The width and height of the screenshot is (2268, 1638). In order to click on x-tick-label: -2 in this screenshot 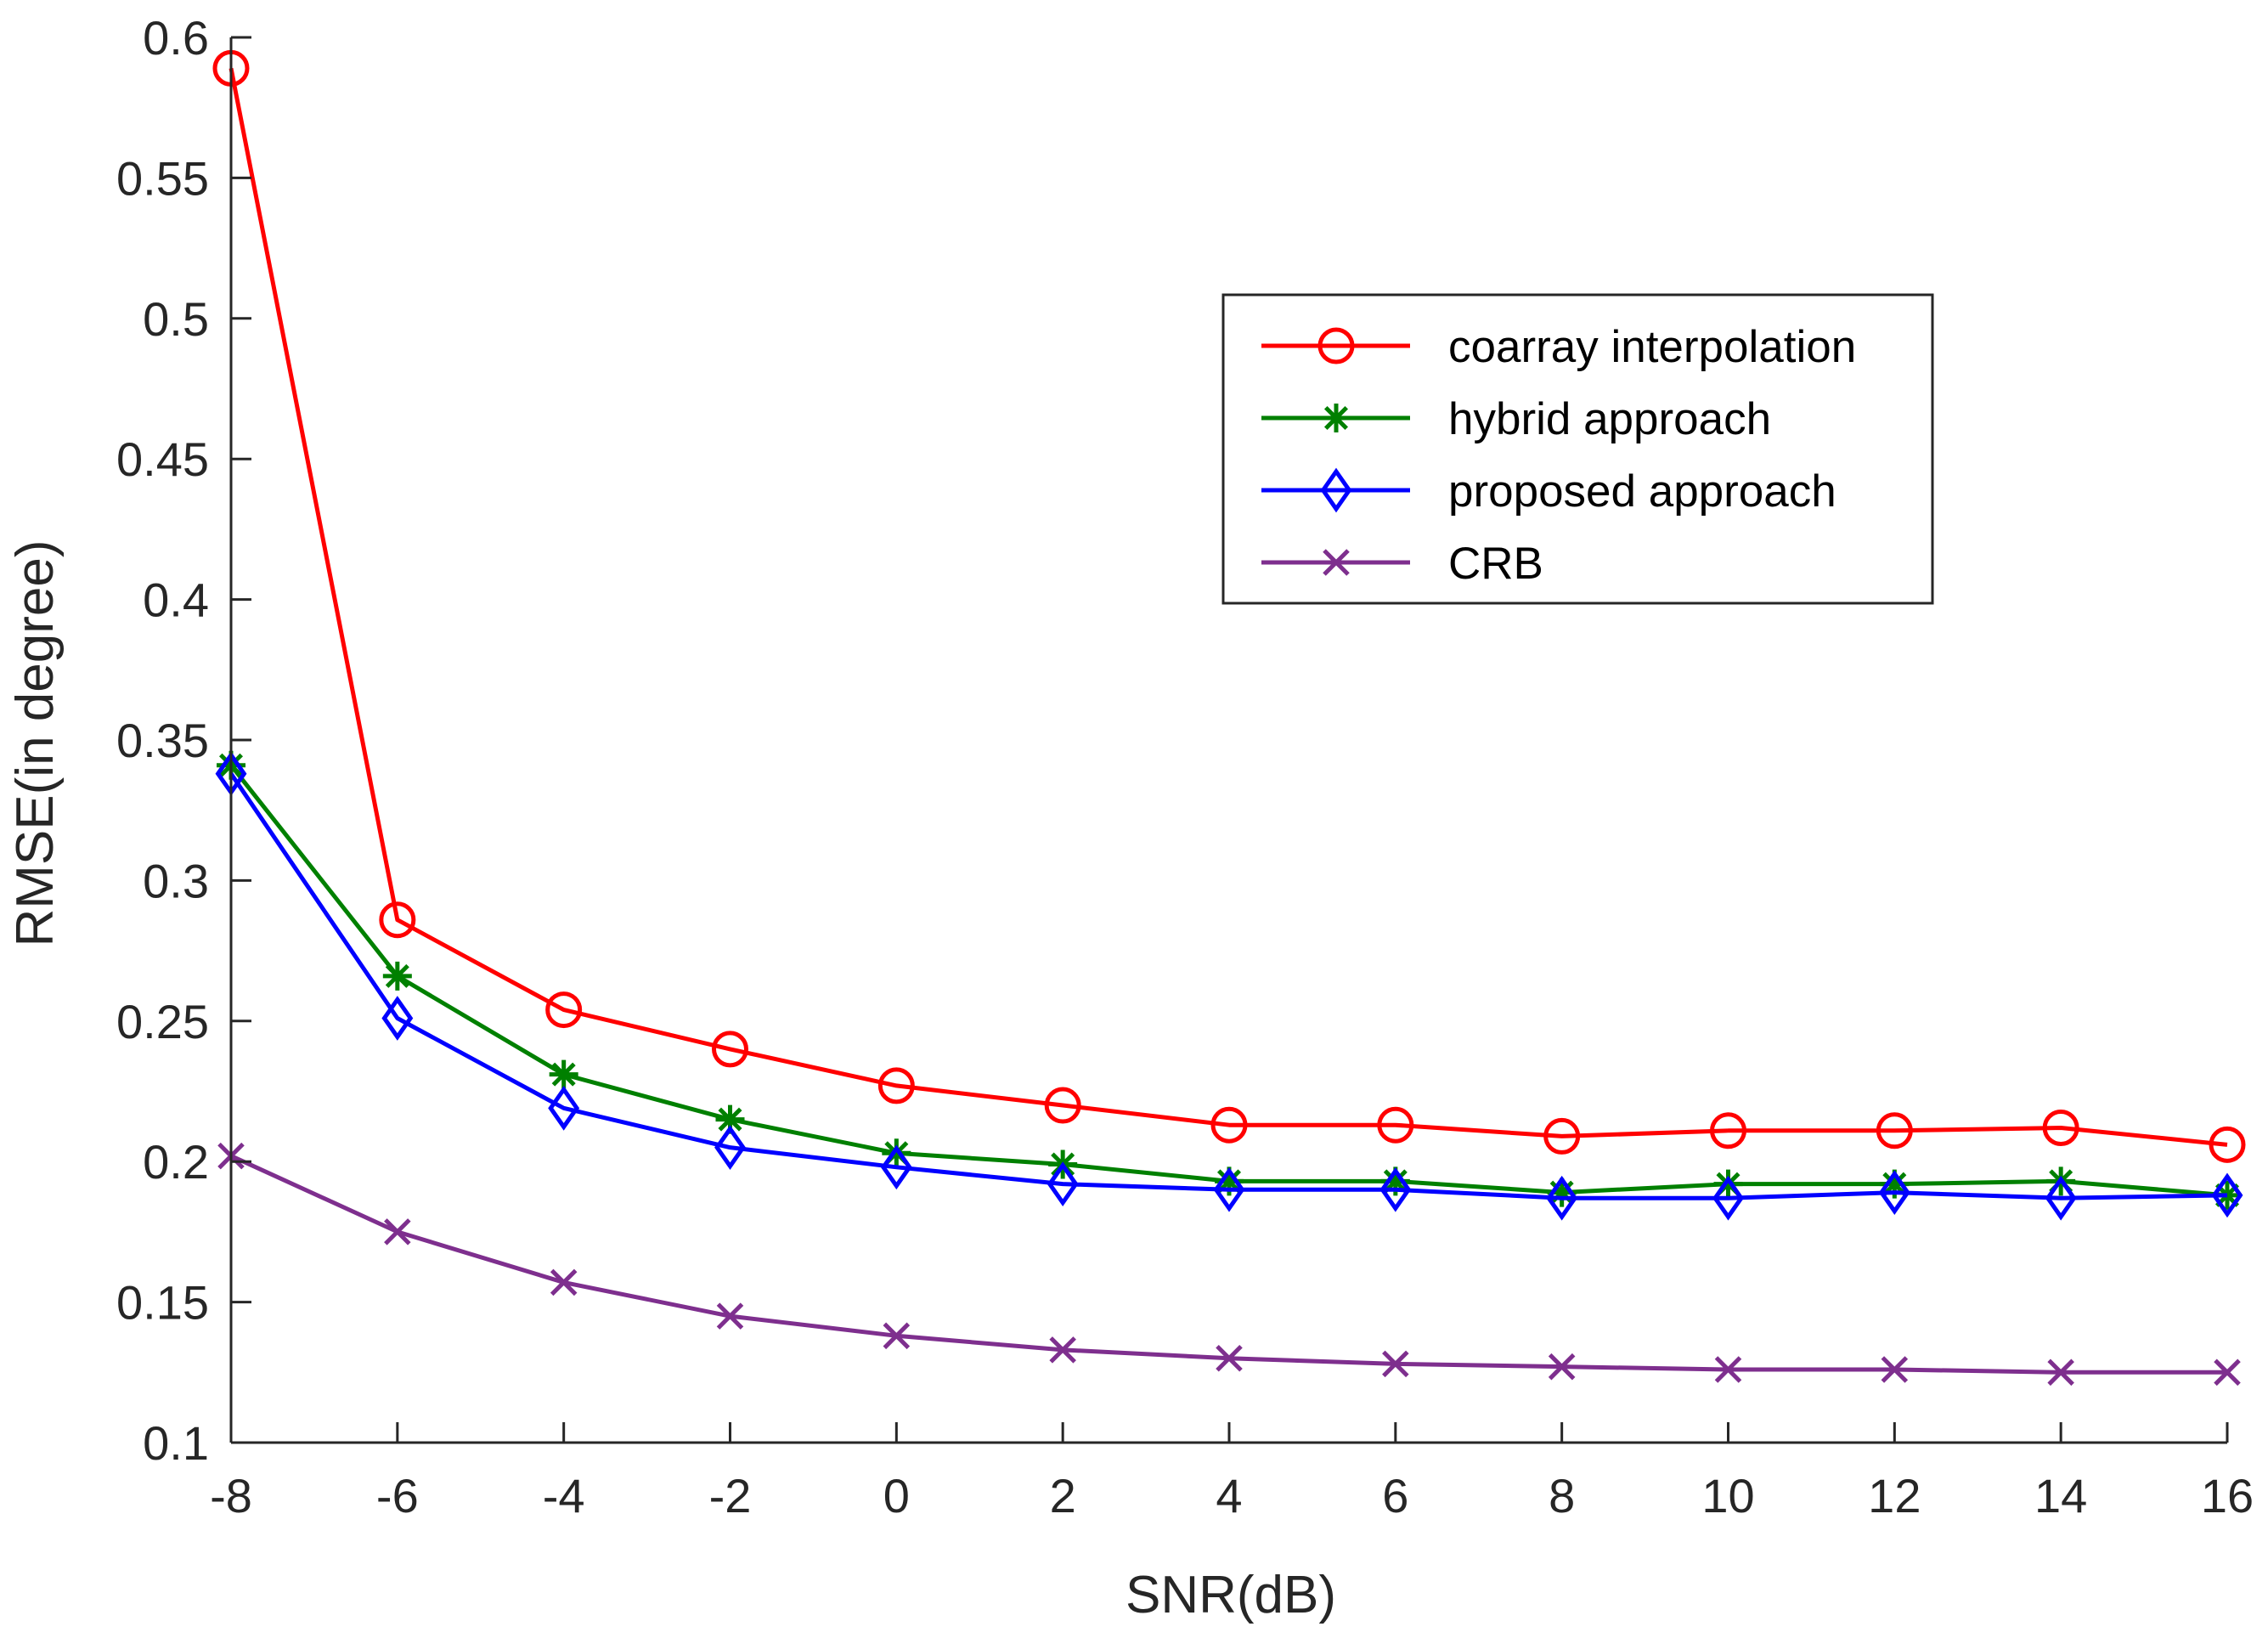, I will do `click(730, 1495)`.